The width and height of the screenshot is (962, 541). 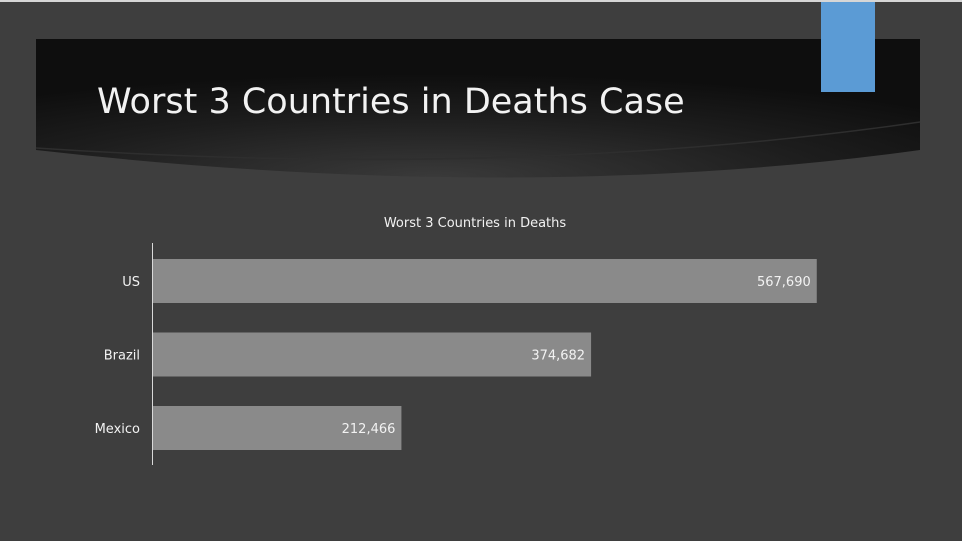 I want to click on slide-title: Worst 3 Countries in Deaths Case, so click(x=391, y=102).